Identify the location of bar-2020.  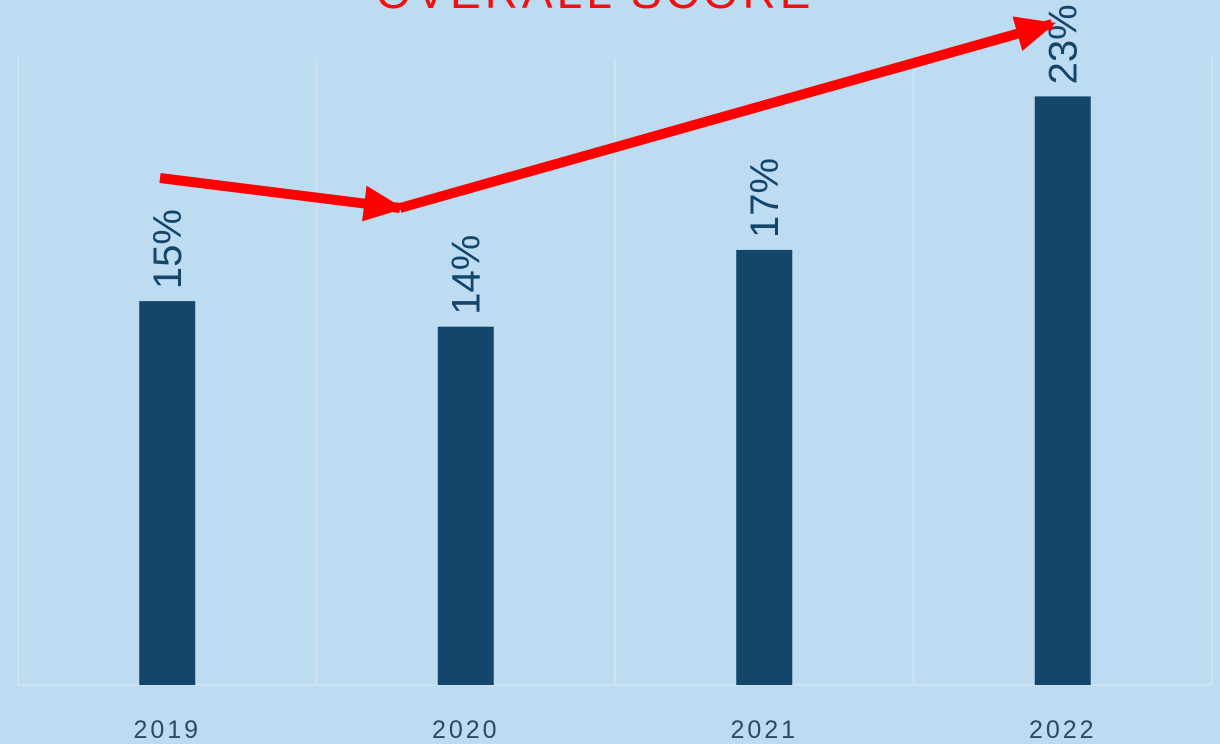
(465, 505).